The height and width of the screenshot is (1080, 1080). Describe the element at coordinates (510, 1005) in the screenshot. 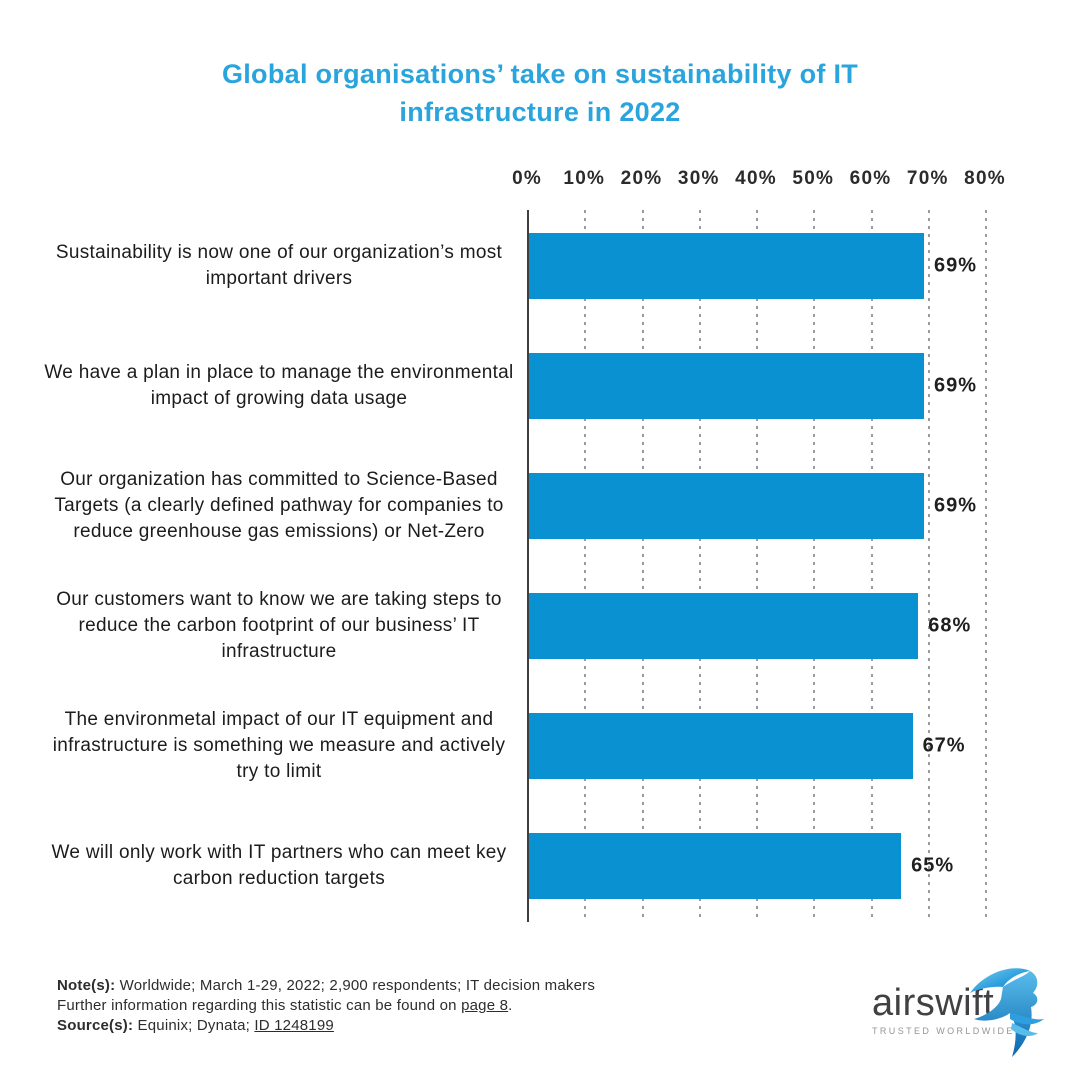

I see `further-info-suffix: .` at that location.